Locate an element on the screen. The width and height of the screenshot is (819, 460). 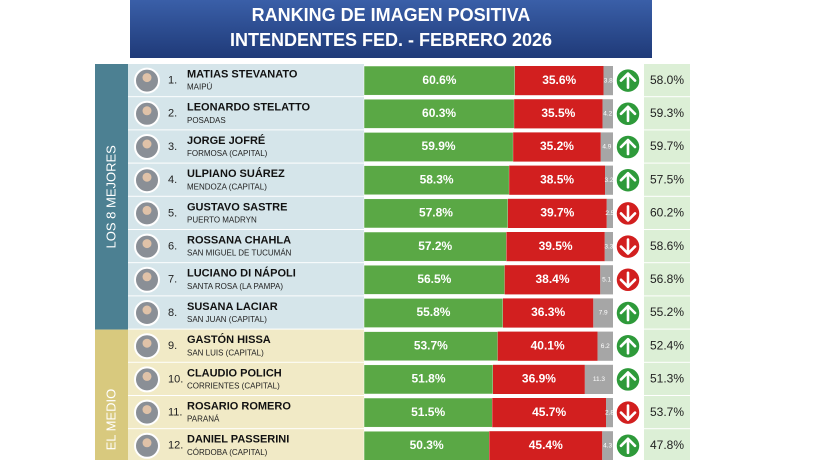
positive-label: 57.2% is located at coordinates (435, 246).